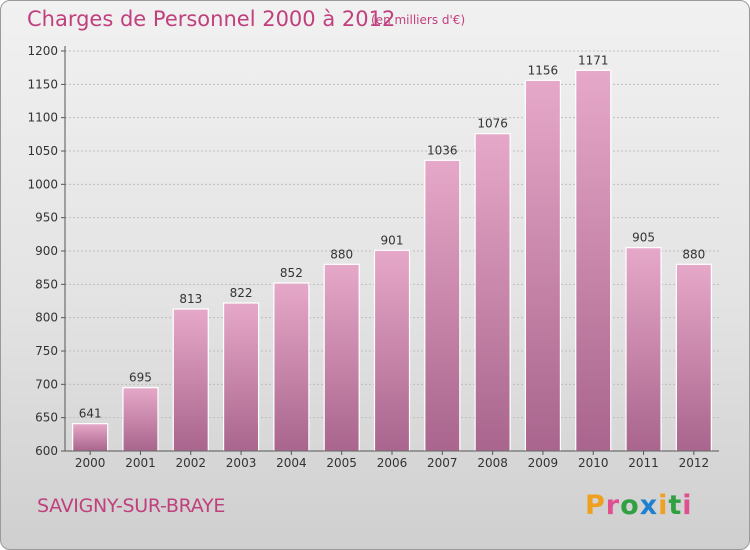  Describe the element at coordinates (140, 463) in the screenshot. I see `x-tick-label: 2001` at that location.